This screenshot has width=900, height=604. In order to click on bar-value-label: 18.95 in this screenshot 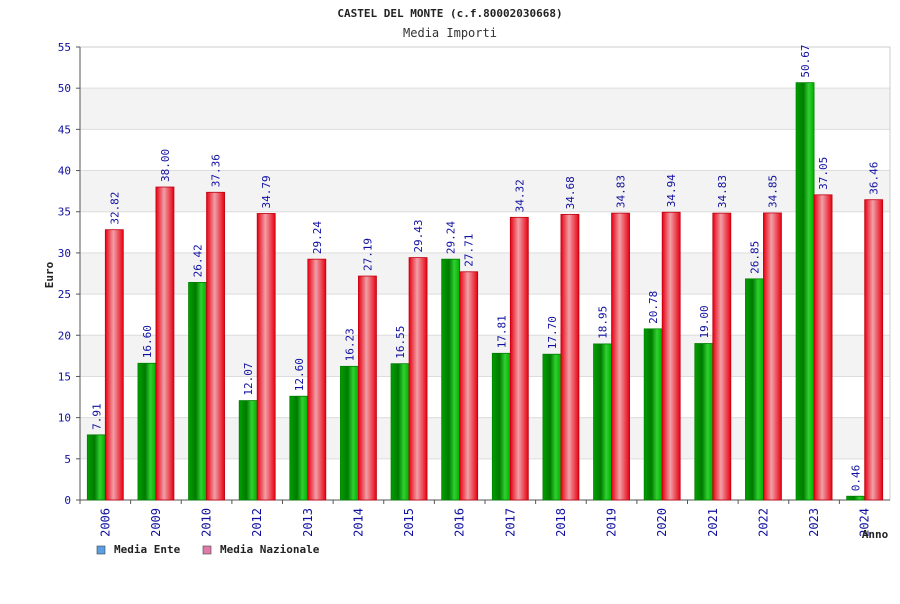, I will do `click(603, 322)`.